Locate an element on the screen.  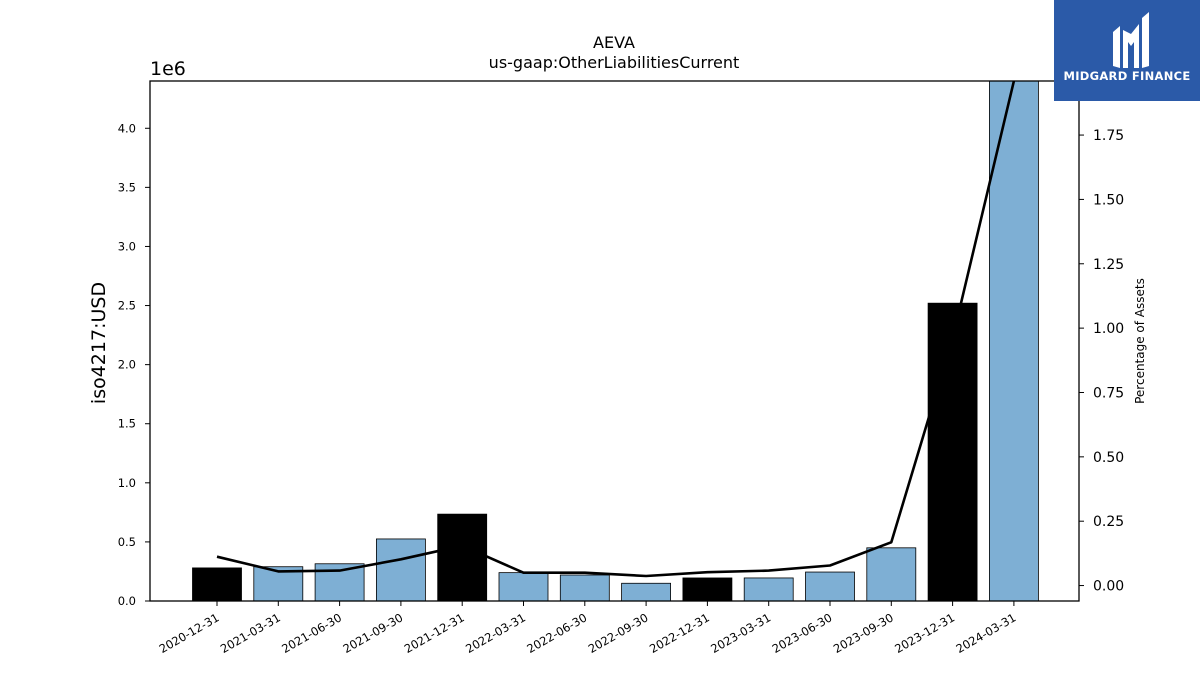
y-tick-label: 1.0 is located at coordinates (127, 483).